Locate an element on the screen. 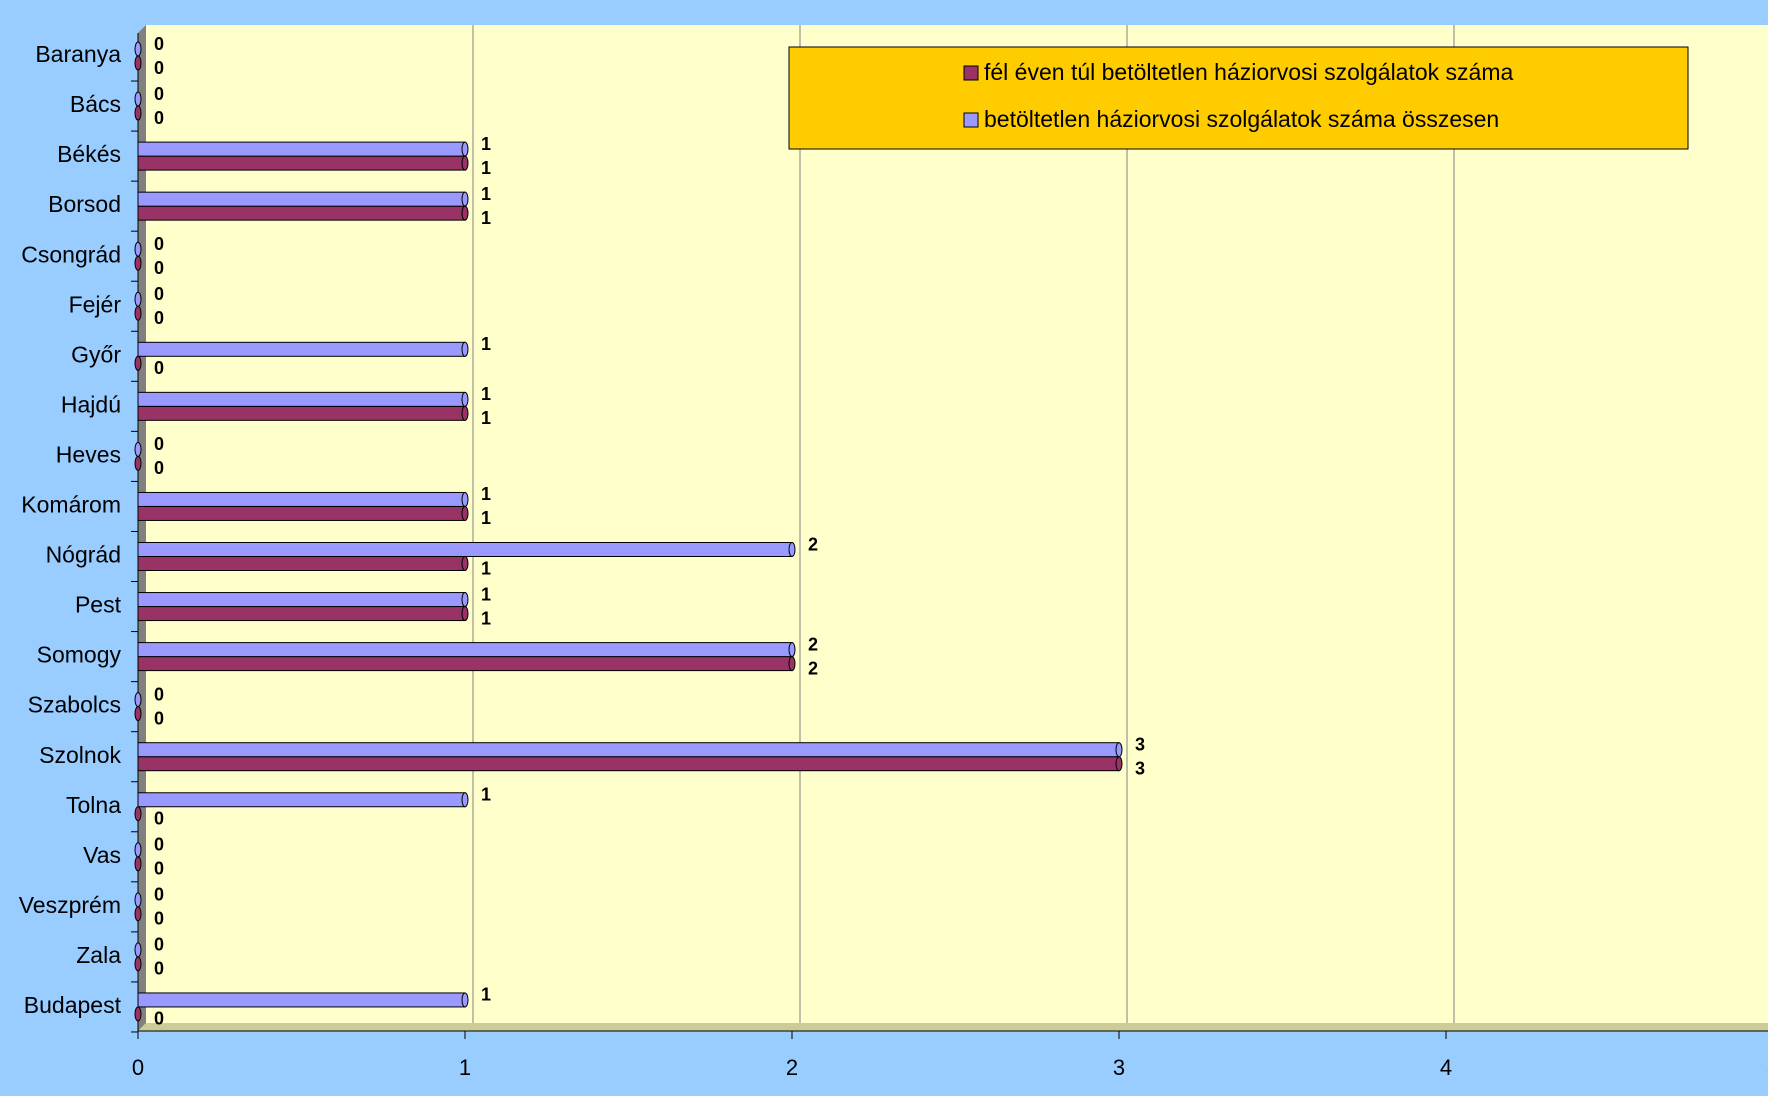 The height and width of the screenshot is (1096, 1768). x-tick-label: 0 is located at coordinates (138, 1067).